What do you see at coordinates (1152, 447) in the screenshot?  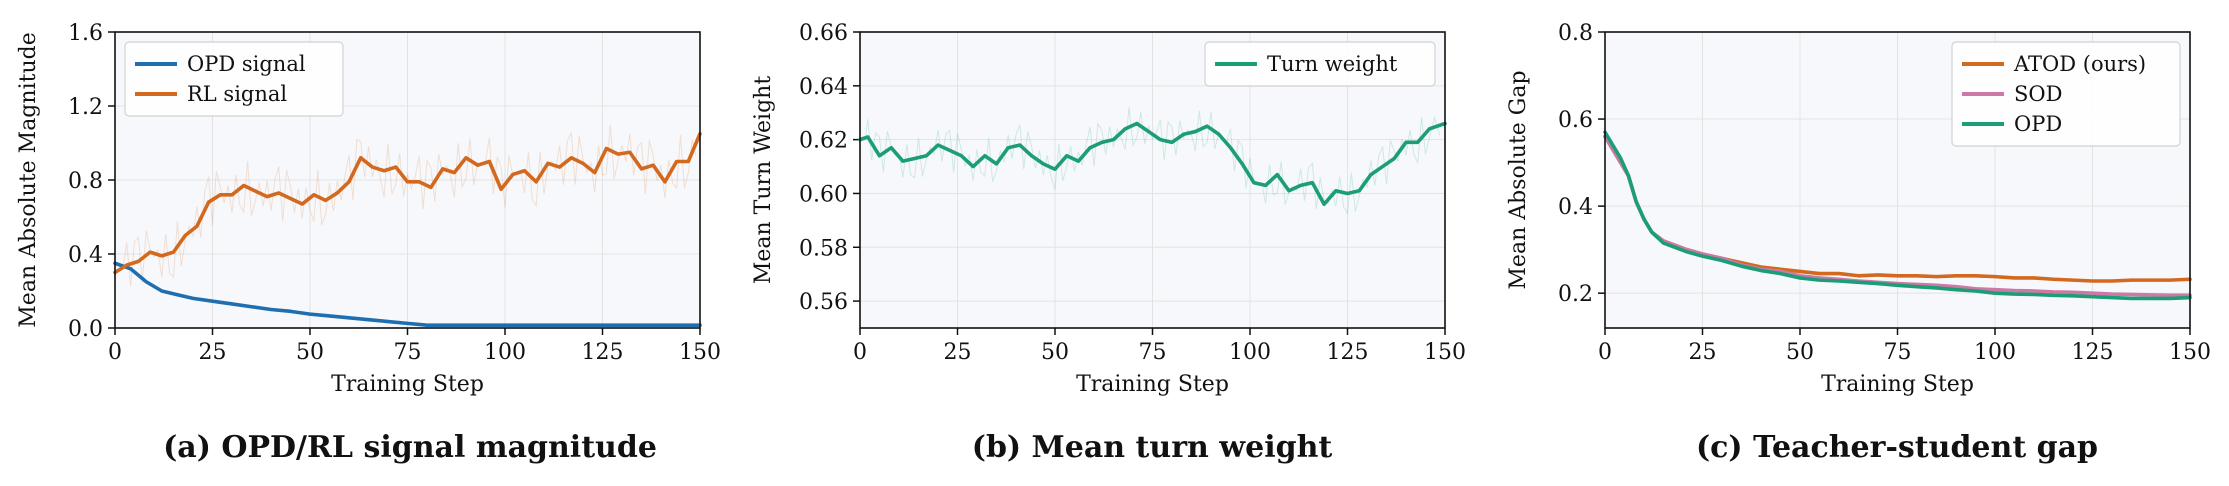 I see `panel-caption: (b) Mean turn weight` at bounding box center [1152, 447].